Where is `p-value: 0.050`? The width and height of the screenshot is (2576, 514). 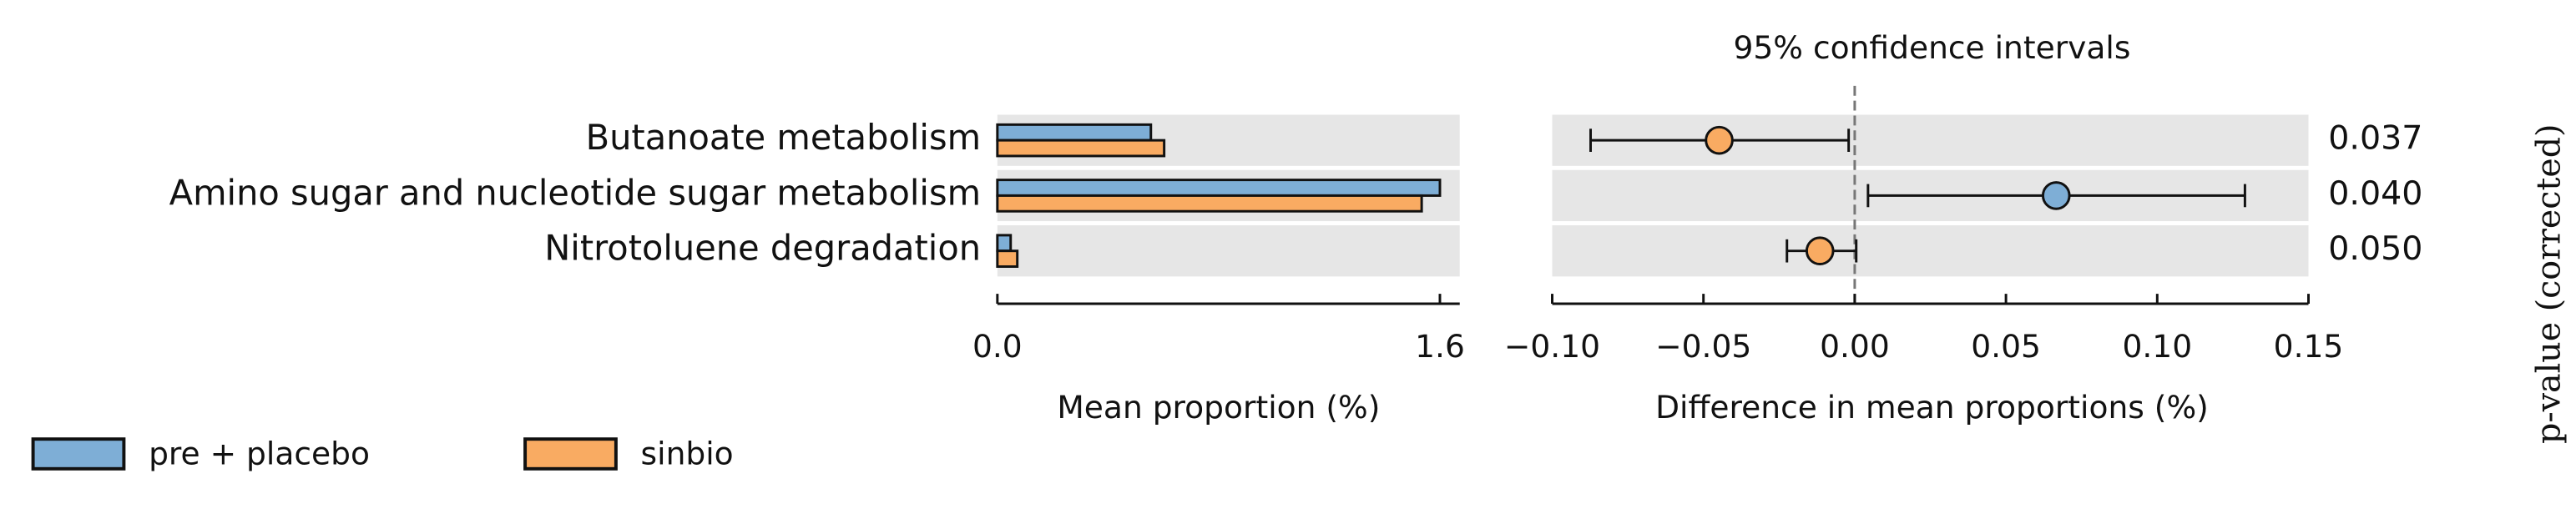
p-value: 0.050 is located at coordinates (2375, 248).